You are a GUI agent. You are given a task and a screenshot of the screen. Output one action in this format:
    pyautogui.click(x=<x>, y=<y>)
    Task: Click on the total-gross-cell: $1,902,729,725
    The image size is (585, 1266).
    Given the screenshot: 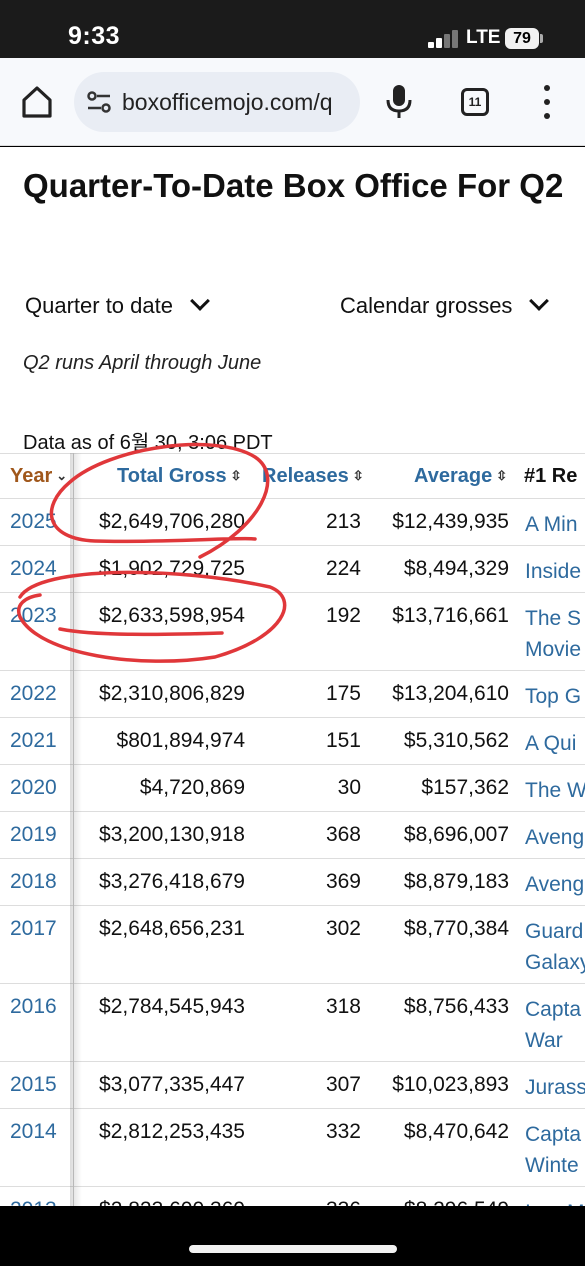 What is the action you would take?
    pyautogui.click(x=172, y=568)
    